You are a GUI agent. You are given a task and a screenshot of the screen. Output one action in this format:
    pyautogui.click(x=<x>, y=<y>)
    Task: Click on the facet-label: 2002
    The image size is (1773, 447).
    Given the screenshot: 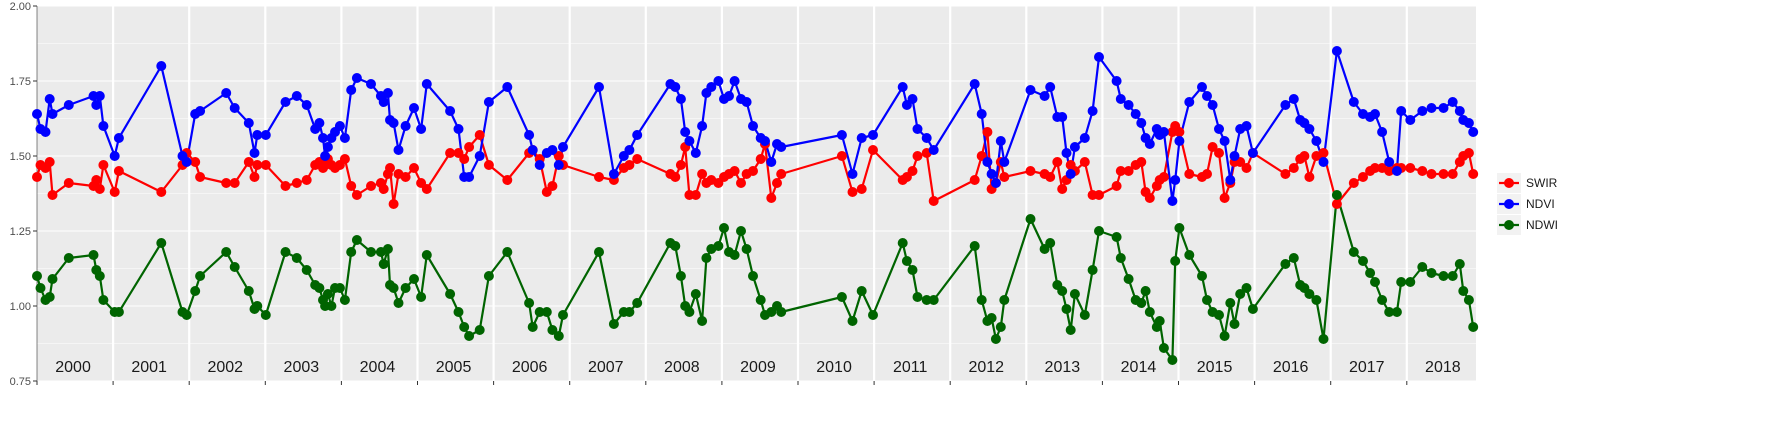 What is the action you would take?
    pyautogui.click(x=225, y=367)
    